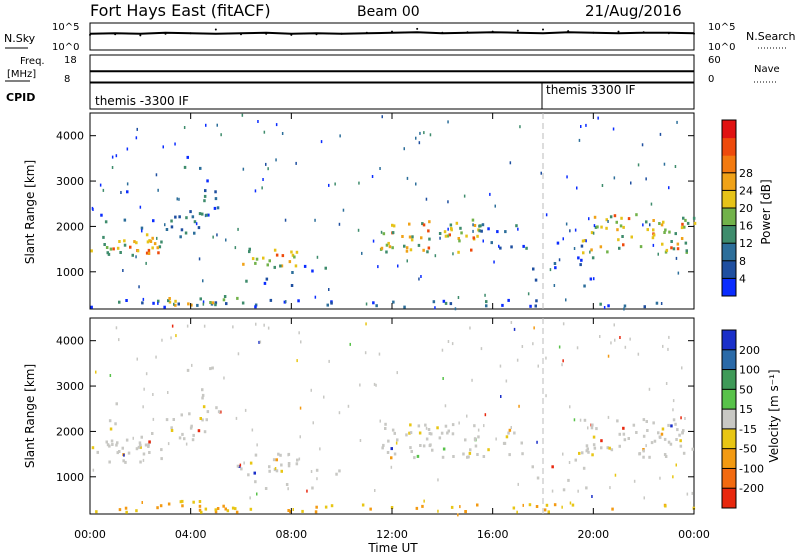 The height and width of the screenshot is (558, 800). I want to click on x-tick-label: 00:00, so click(694, 534).